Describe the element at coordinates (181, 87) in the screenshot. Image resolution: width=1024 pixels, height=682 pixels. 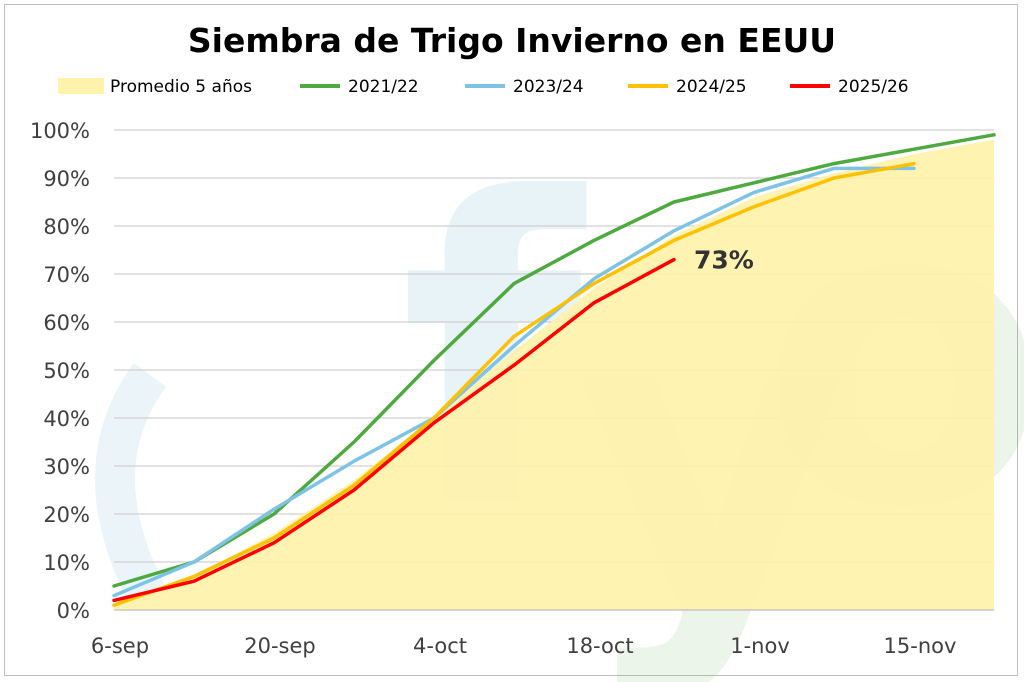
I see `legend-label: Promedio 5 años` at that location.